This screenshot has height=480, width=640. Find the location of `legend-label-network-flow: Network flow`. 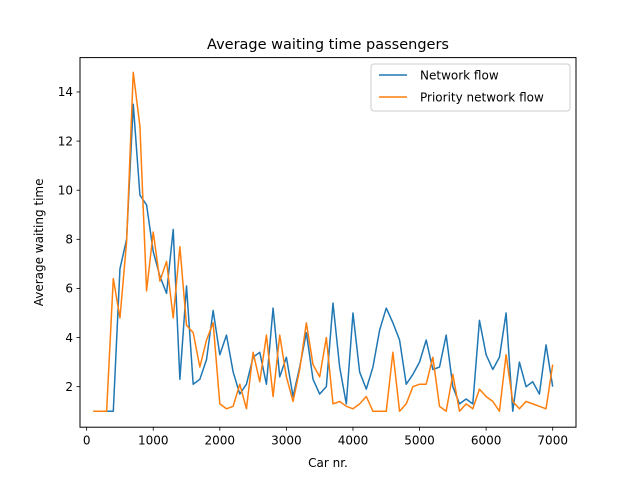

legend-label-network-flow: Network flow is located at coordinates (459, 76).